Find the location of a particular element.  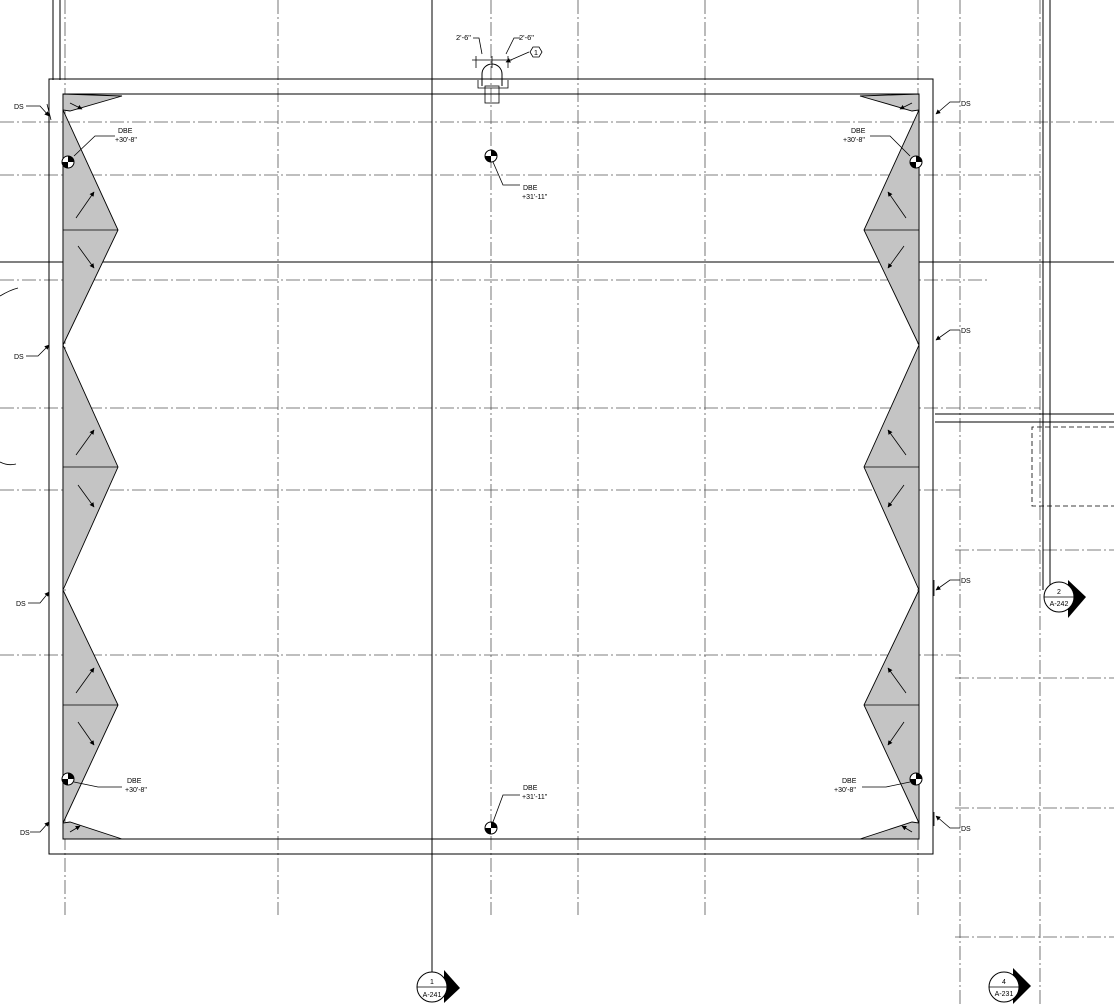

section-1-sheet: A-241 is located at coordinates (432, 995).